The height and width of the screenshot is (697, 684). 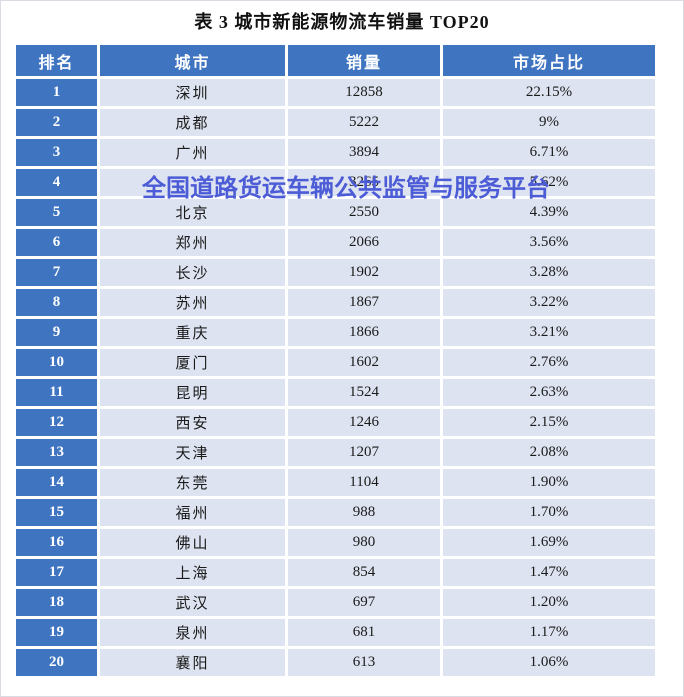 I want to click on city-cell: 东莞, so click(x=192, y=482).